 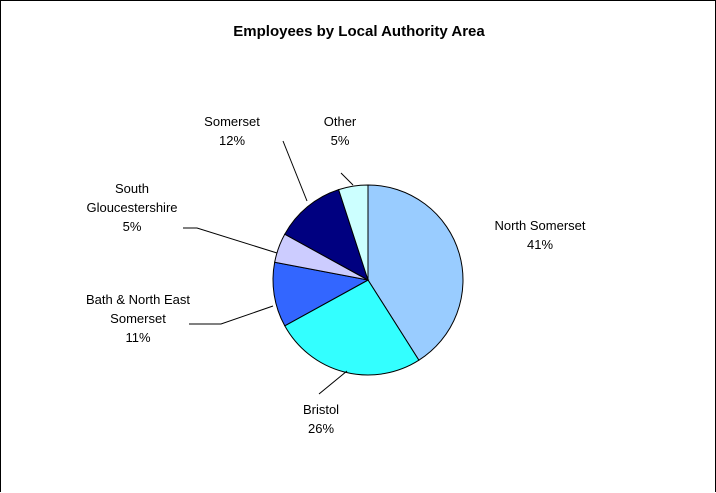 What do you see at coordinates (326, 235) in the screenshot?
I see `pie-slice-somerset` at bounding box center [326, 235].